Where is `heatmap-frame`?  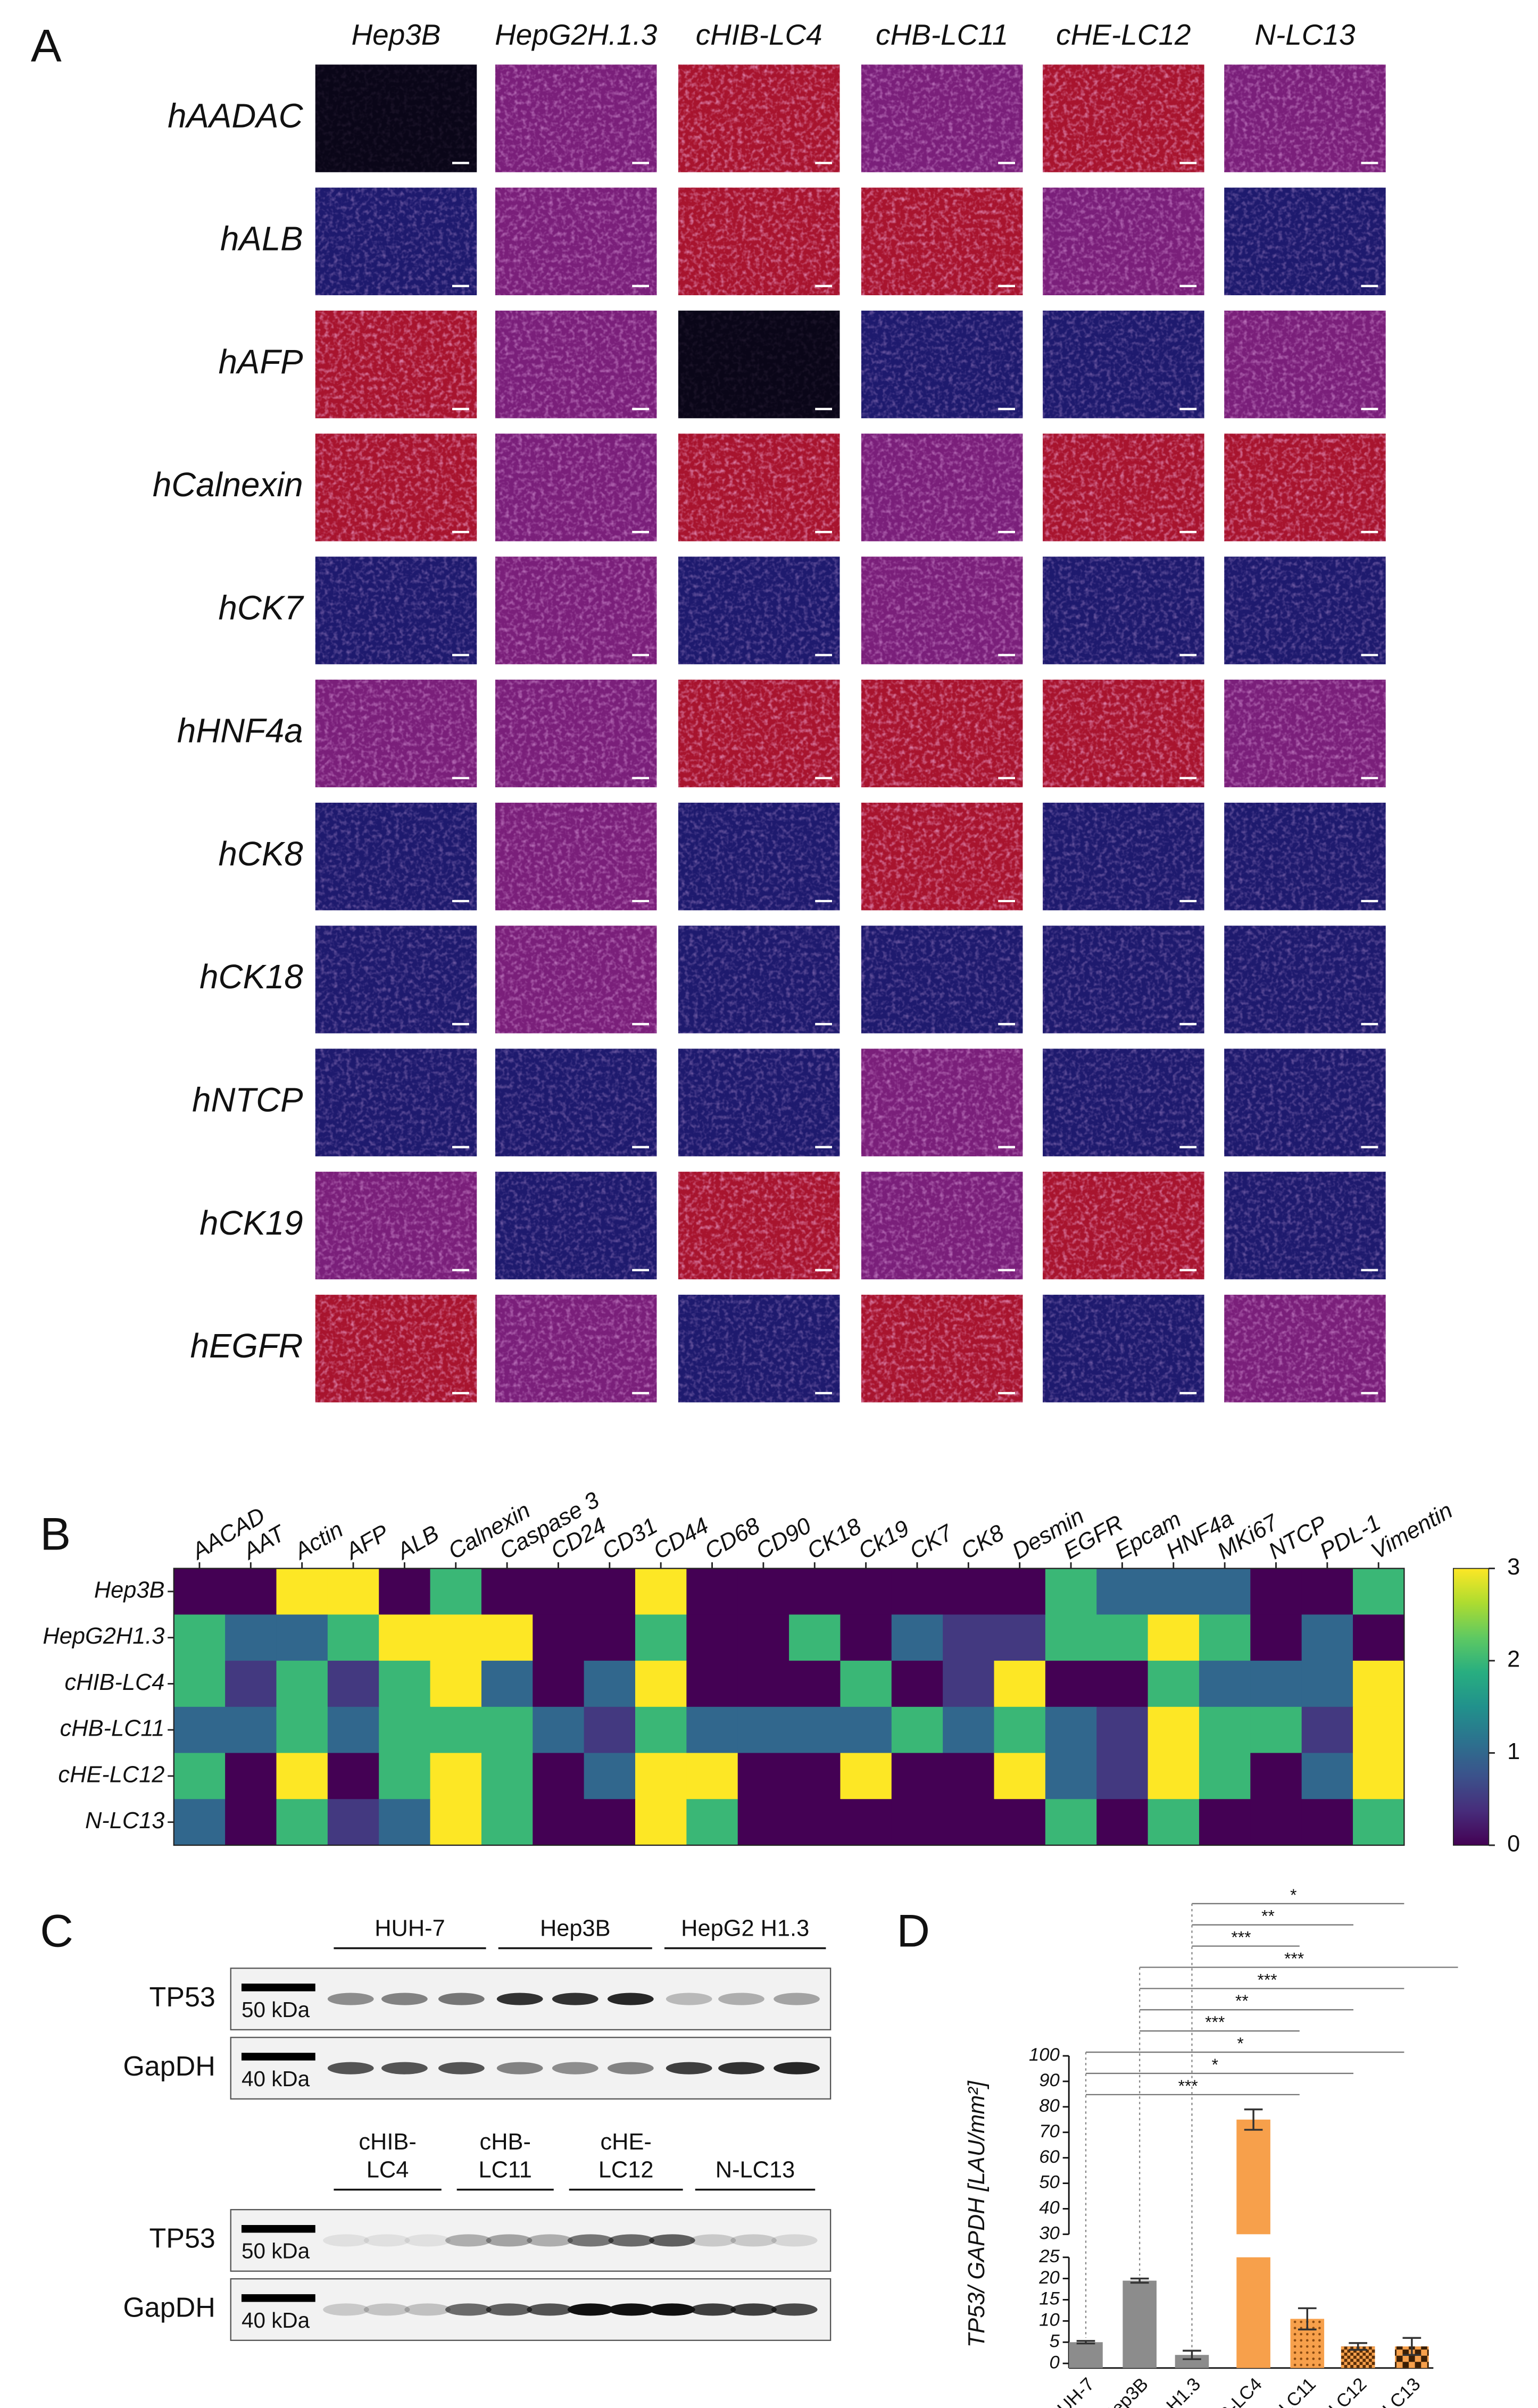
heatmap-frame is located at coordinates (789, 1707).